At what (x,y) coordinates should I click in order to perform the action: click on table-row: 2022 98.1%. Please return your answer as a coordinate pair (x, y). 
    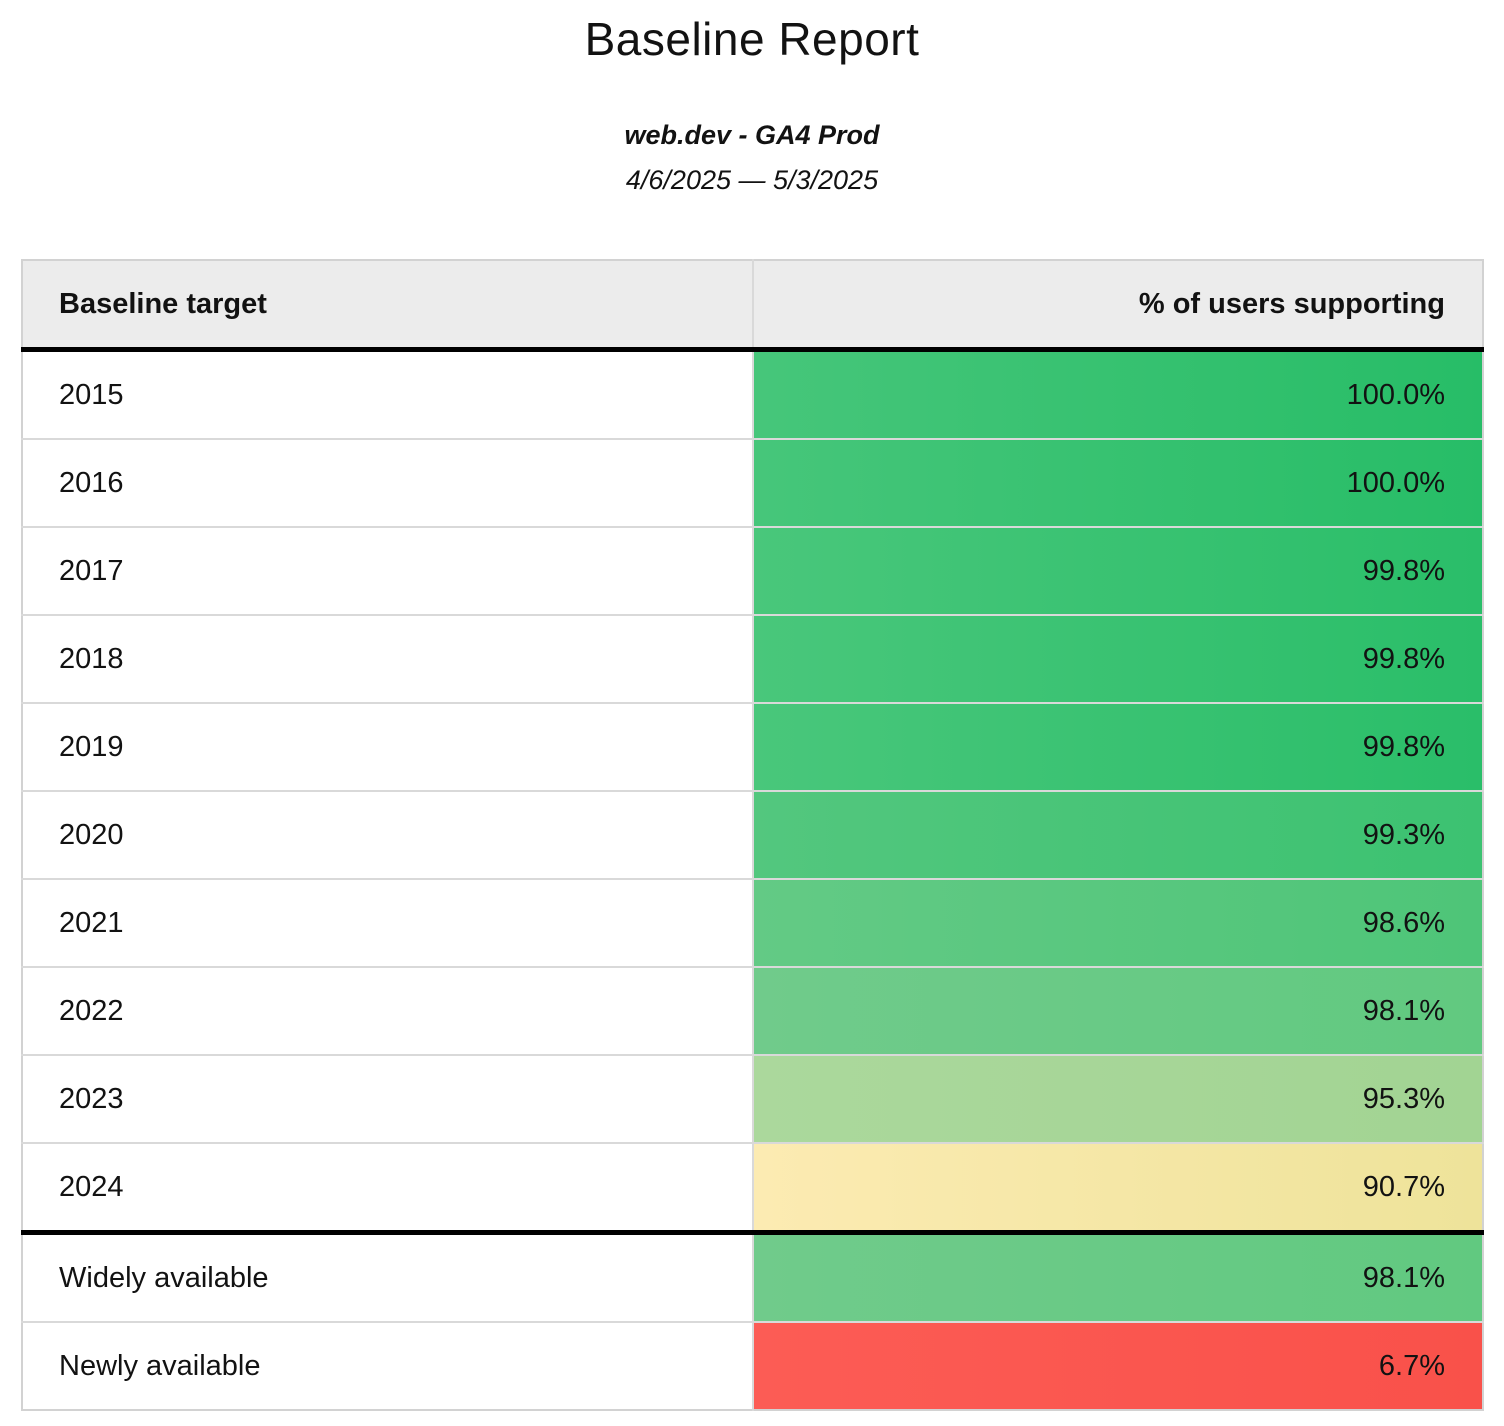
    Looking at the image, I should click on (752, 1011).